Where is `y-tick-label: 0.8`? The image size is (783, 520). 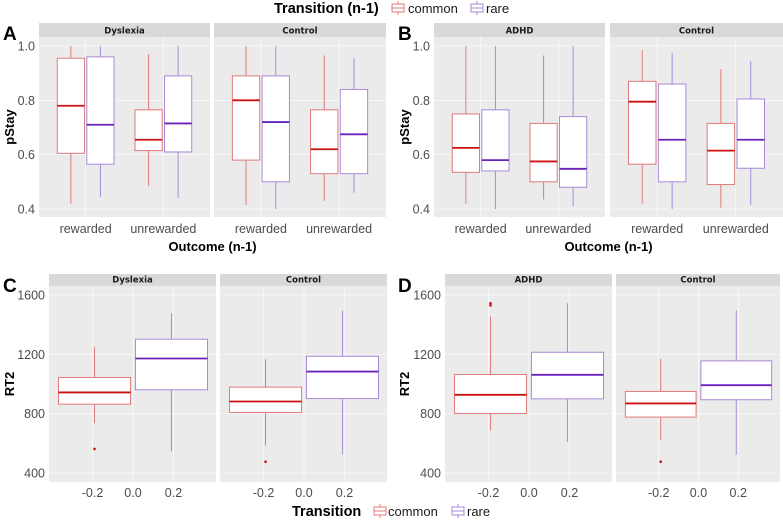 y-tick-label: 0.8 is located at coordinates (421, 101).